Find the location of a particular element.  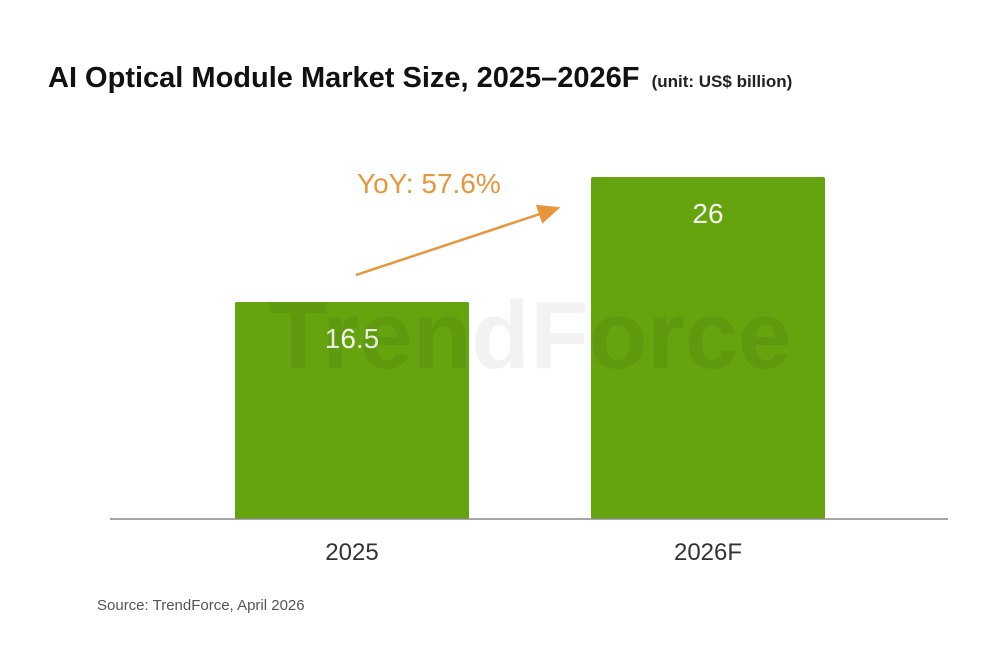

bar-2026F is located at coordinates (708, 348).